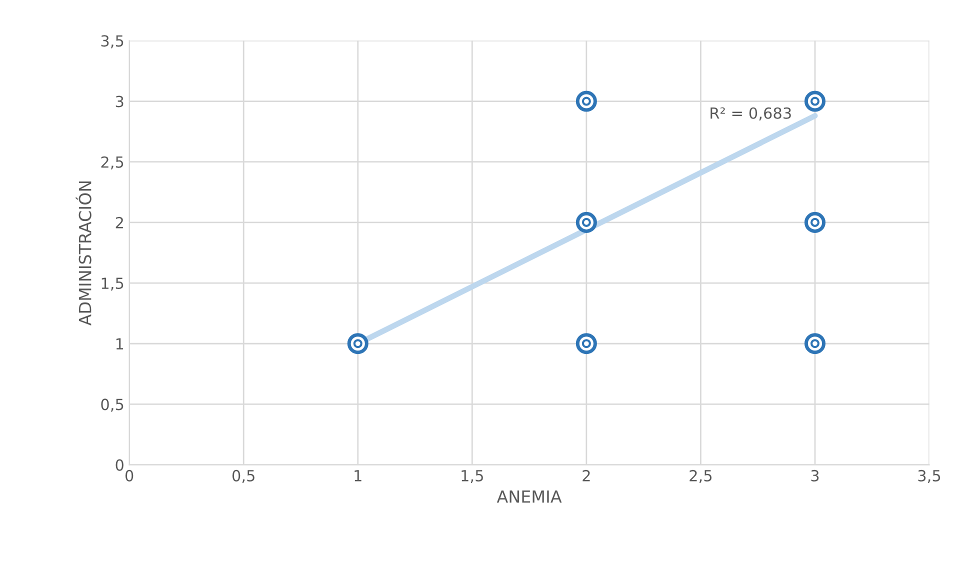 This screenshot has height=581, width=958. What do you see at coordinates (529, 496) in the screenshot?
I see `x-axis-title: ANEMIA` at bounding box center [529, 496].